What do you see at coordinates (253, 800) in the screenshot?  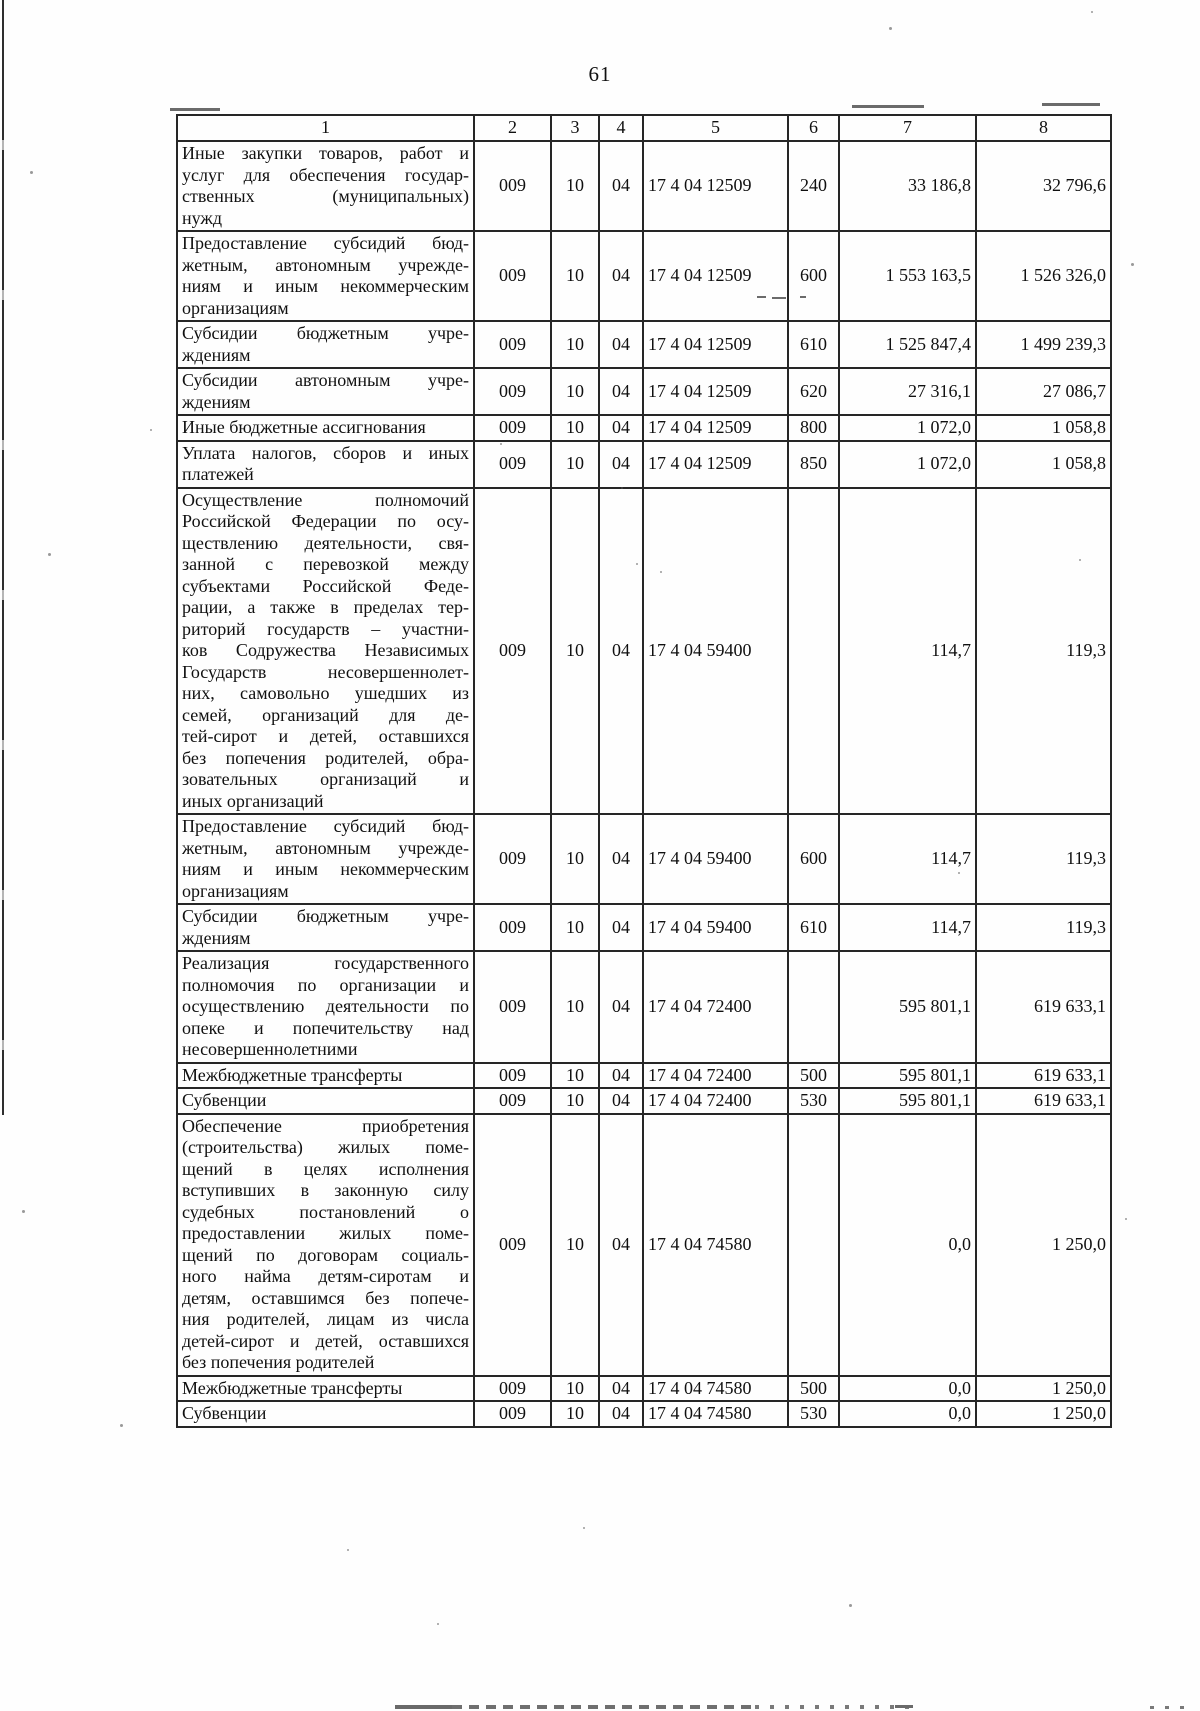 I see `row-name-line: иных организаций` at bounding box center [253, 800].